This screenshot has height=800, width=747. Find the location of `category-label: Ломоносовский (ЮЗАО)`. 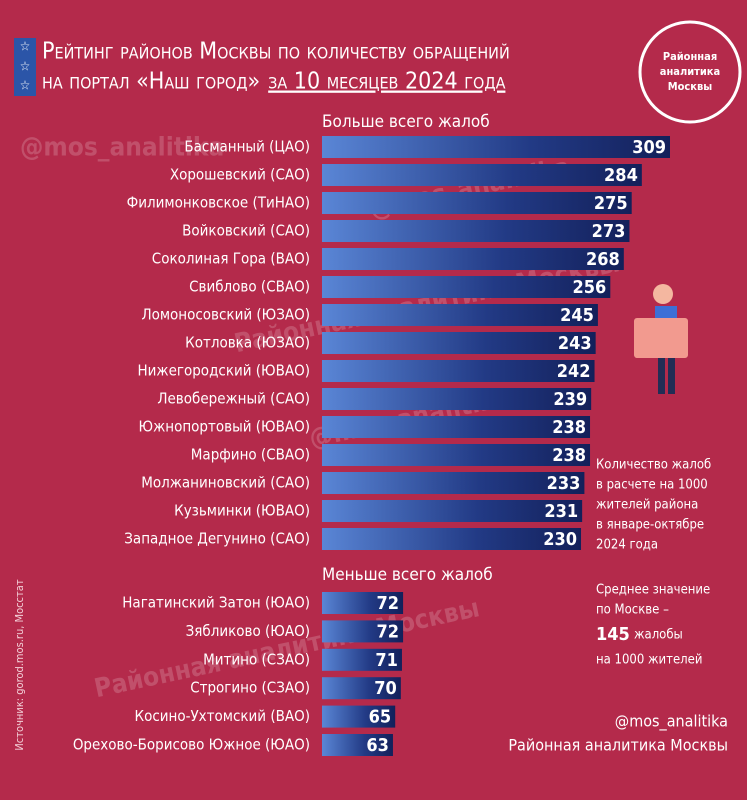

category-label: Ломоносовский (ЮЗАО) is located at coordinates (225, 315).